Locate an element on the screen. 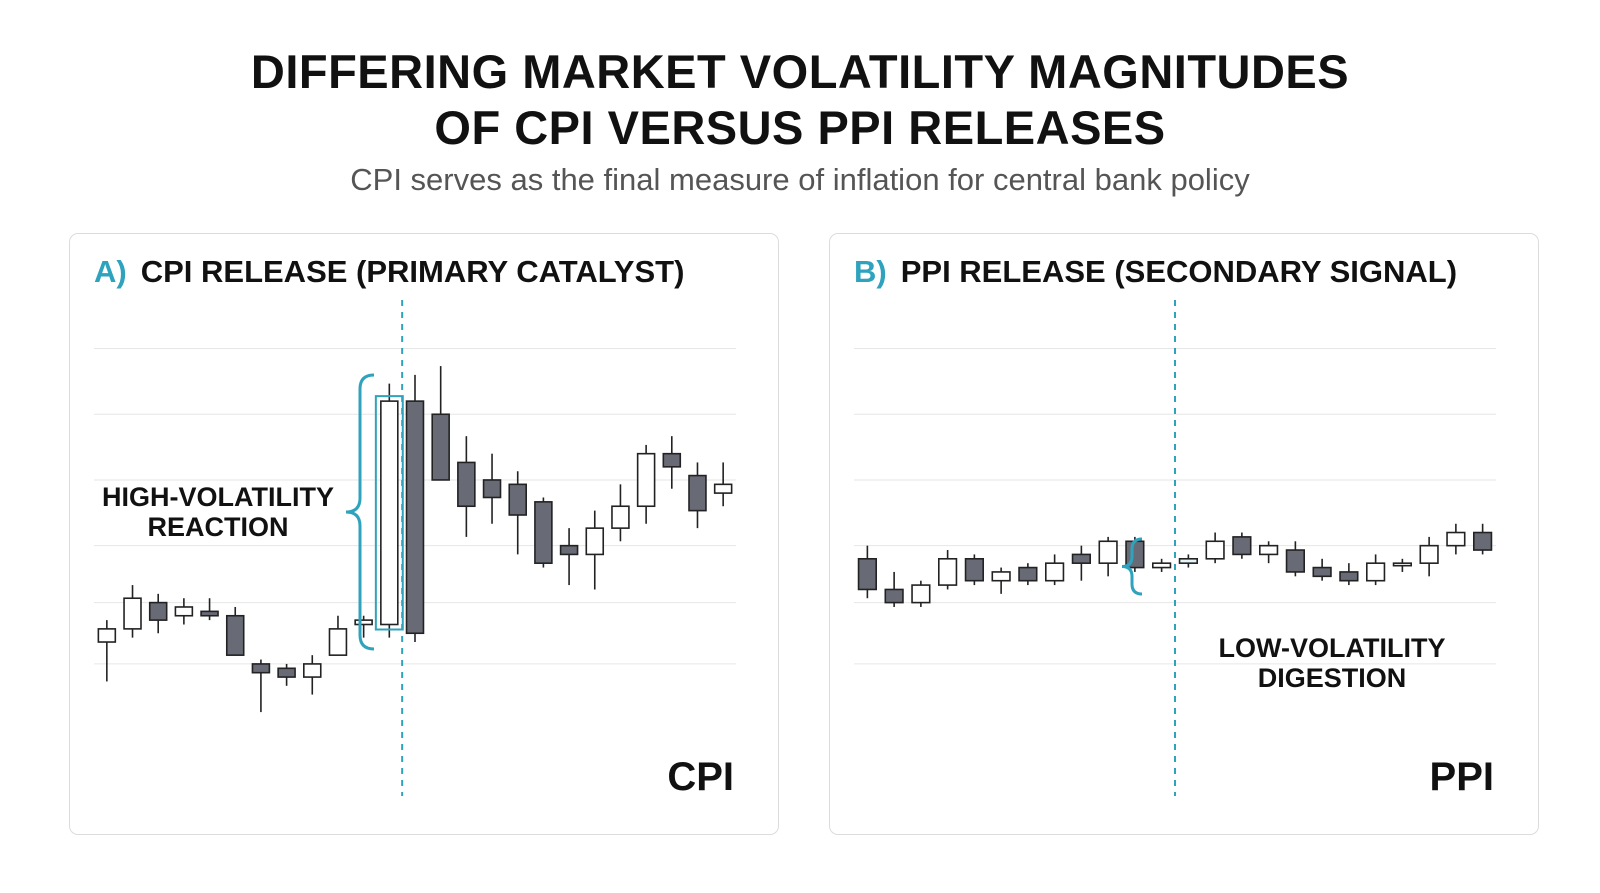 This screenshot has width=1600, height=893. ppi-panel-header: B) PPI RELEASE (SECONDARY SIGNAL) is located at coordinates (1155, 272).